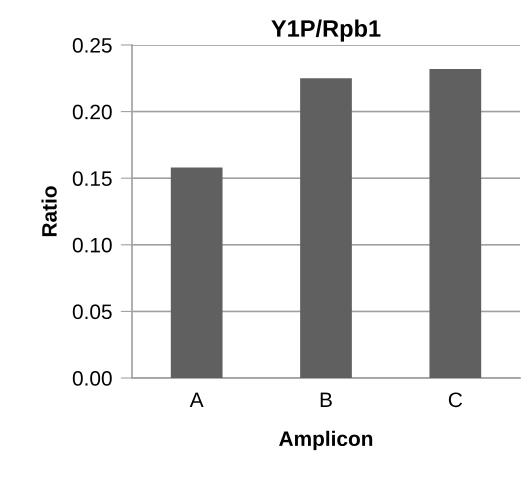 The width and height of the screenshot is (527, 481). I want to click on y-tick-label: 0.25, so click(92, 45).